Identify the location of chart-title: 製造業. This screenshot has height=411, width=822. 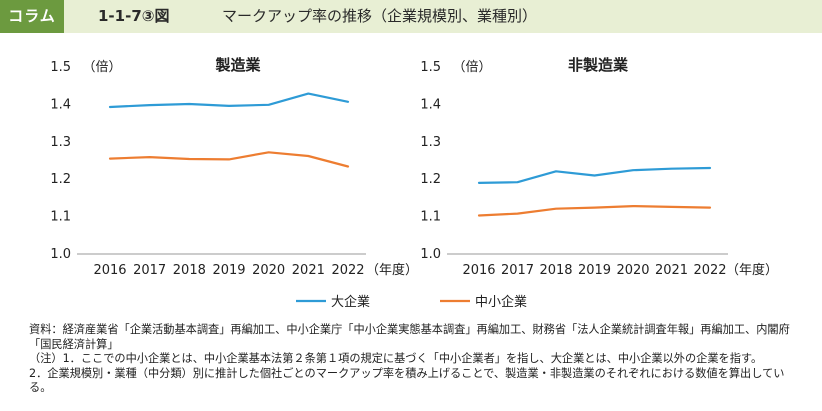
(237, 65).